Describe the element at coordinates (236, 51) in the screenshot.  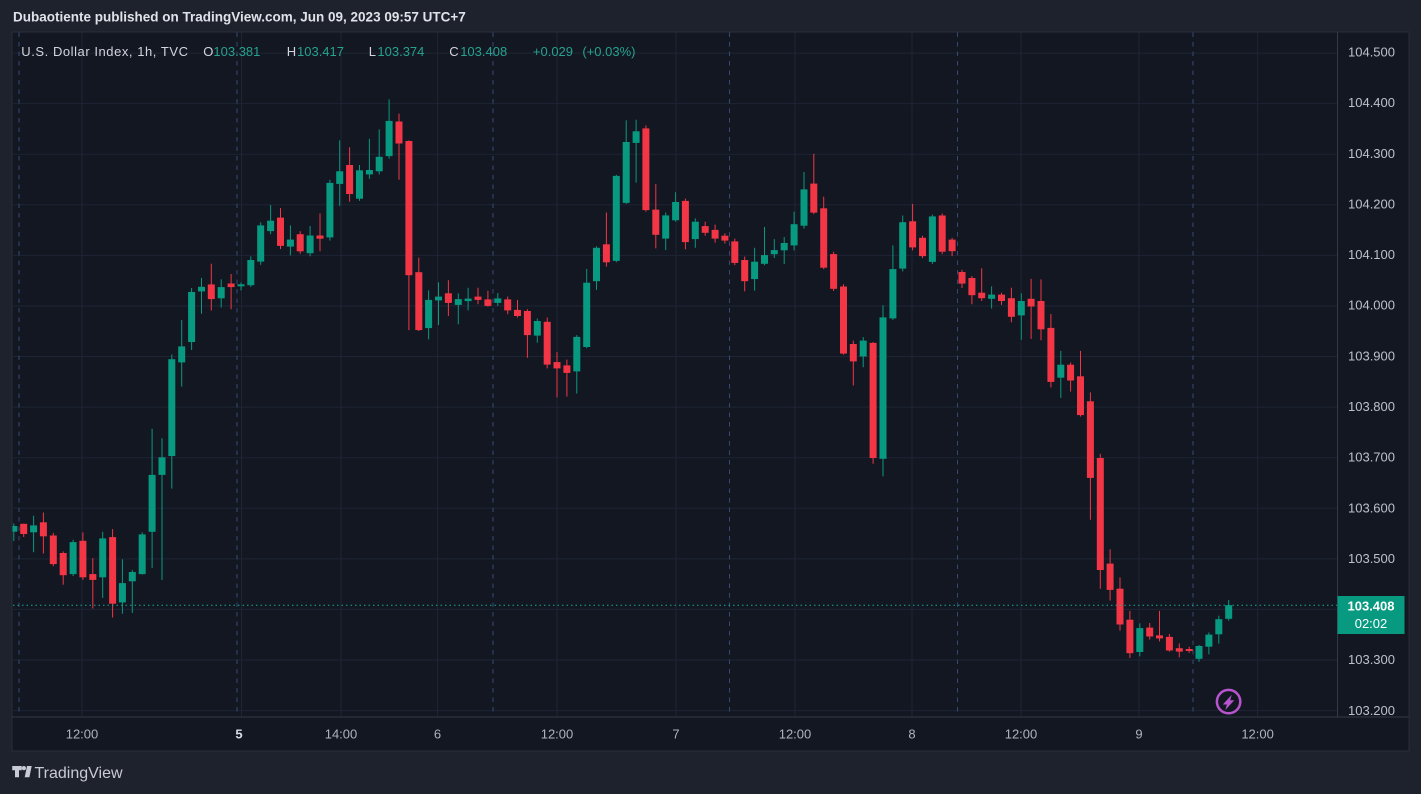
I see `svg-text: 103.381` at that location.